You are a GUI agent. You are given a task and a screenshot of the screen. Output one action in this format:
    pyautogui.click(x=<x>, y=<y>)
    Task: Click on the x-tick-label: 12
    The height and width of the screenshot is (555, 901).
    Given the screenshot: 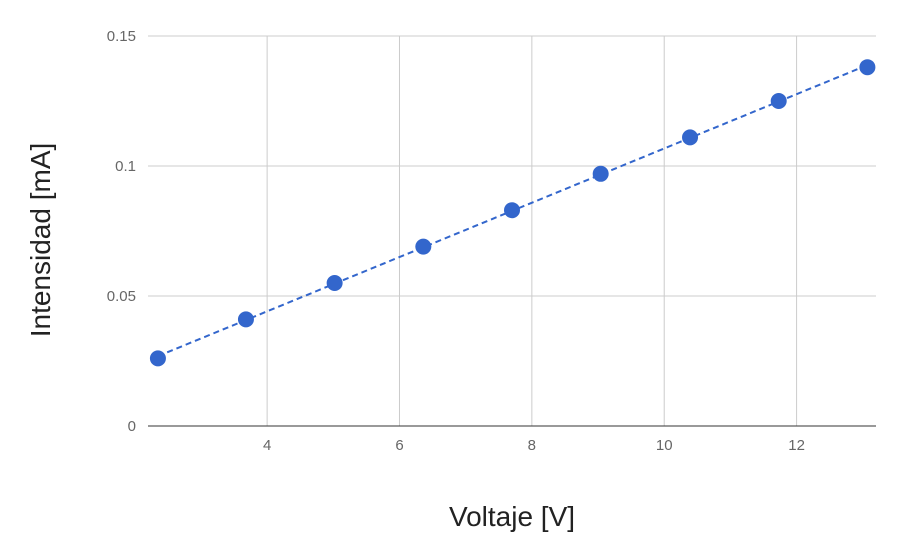 What is the action you would take?
    pyautogui.click(x=796, y=445)
    